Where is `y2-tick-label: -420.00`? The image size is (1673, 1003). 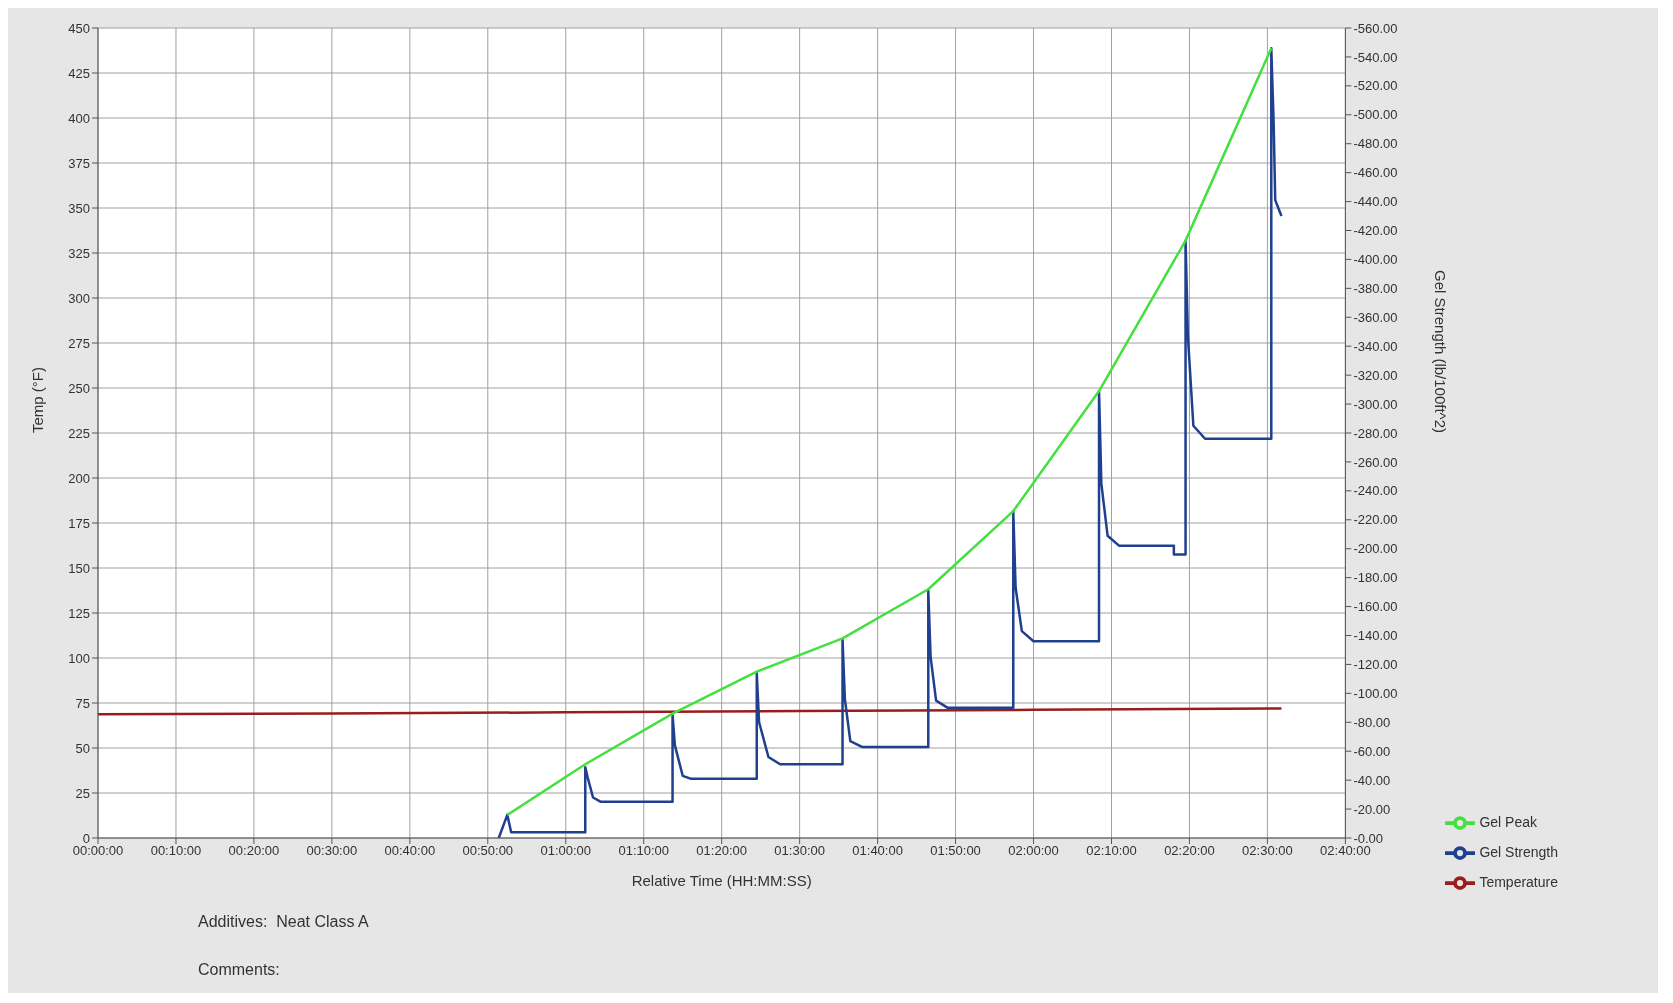
y2-tick-label: -420.00 is located at coordinates (1375, 231).